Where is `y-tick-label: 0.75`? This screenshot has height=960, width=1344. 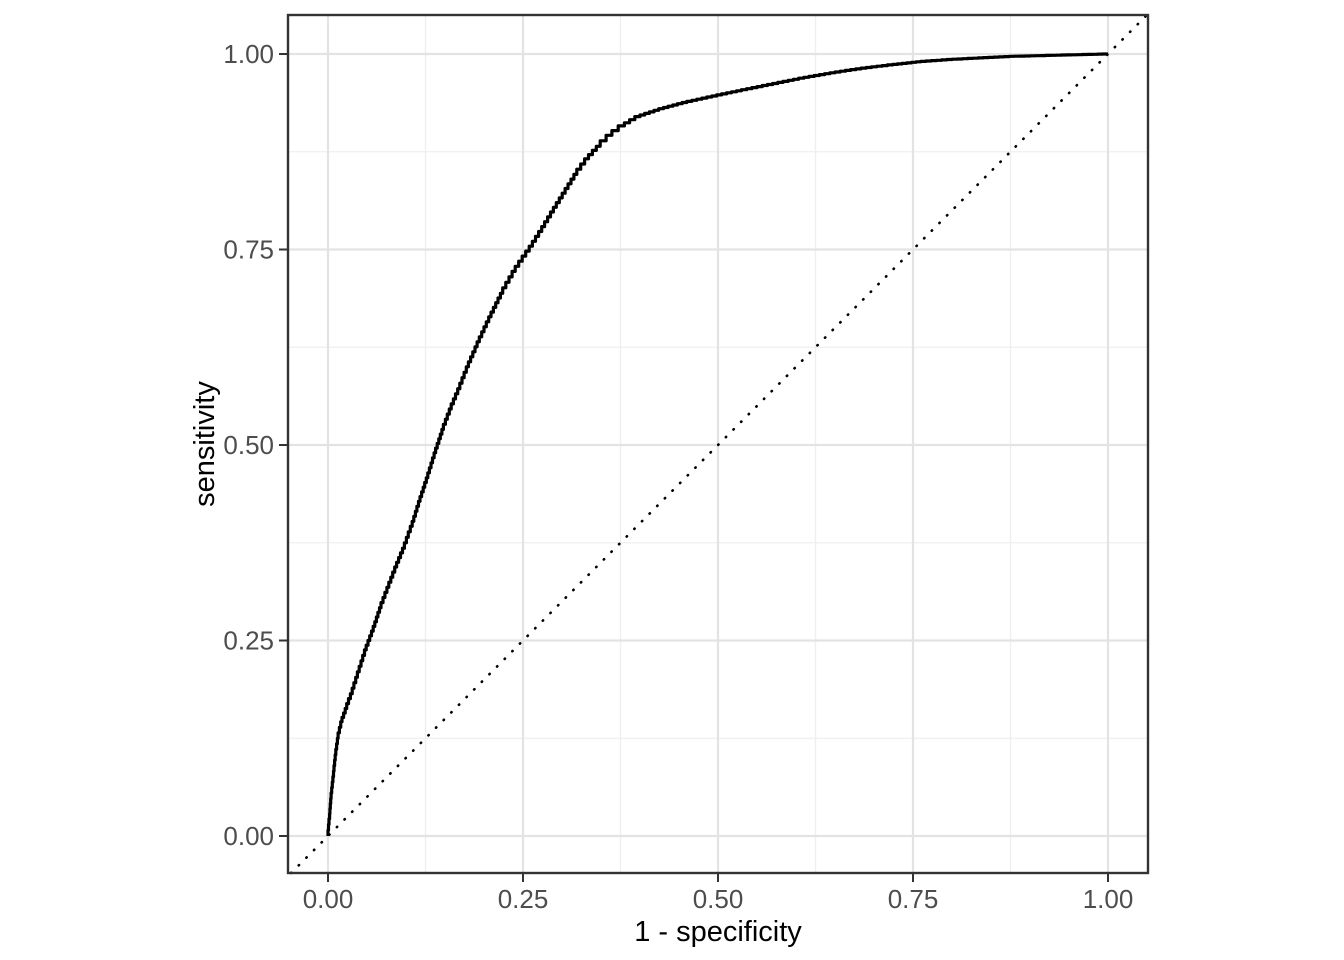 y-tick-label: 0.75 is located at coordinates (248, 250).